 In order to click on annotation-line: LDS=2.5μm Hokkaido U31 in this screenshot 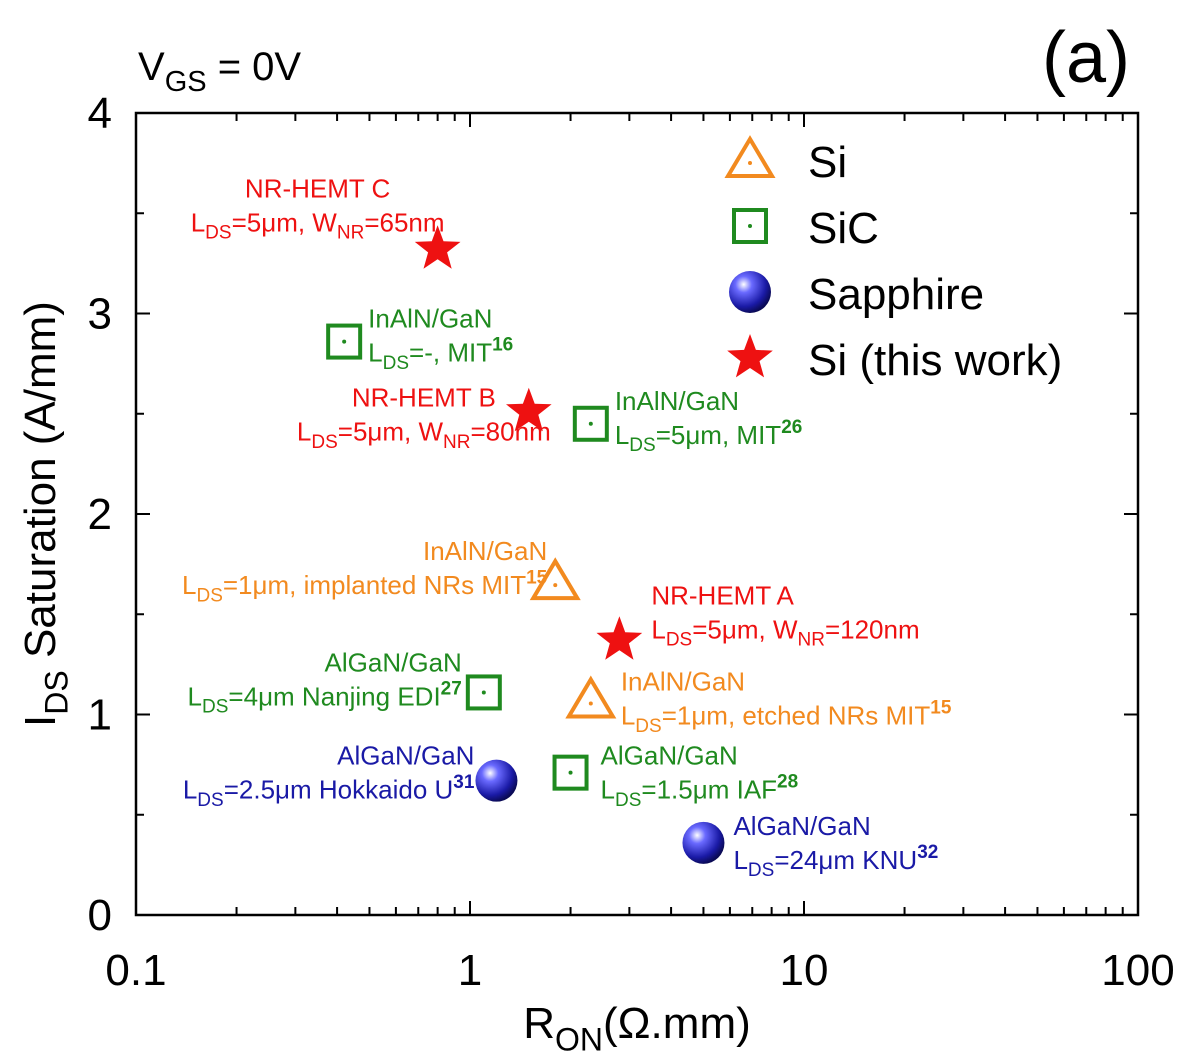, I will do `click(329, 791)`.